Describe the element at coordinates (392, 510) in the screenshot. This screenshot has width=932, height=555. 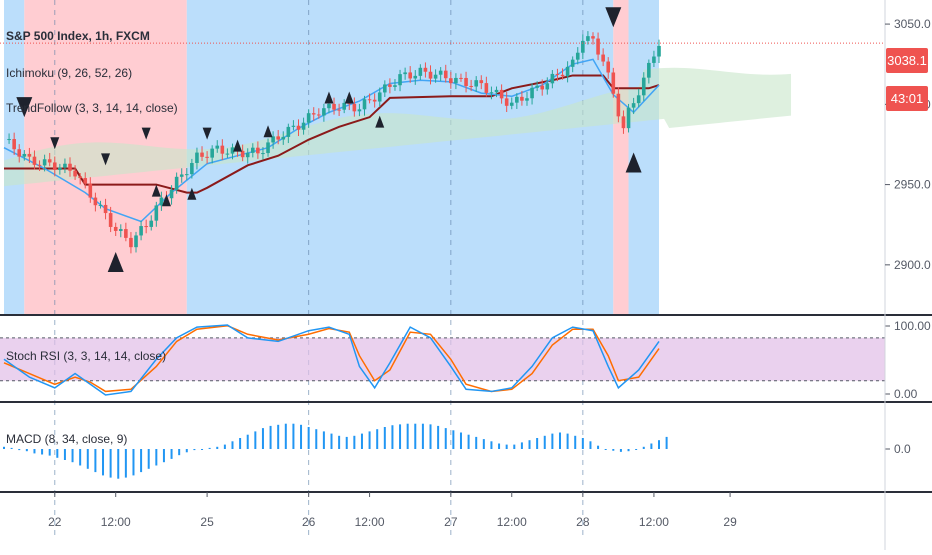
I see `time-axis: 22 12:00 25 26 12:00 27 12:00 28 12:00 29` at that location.